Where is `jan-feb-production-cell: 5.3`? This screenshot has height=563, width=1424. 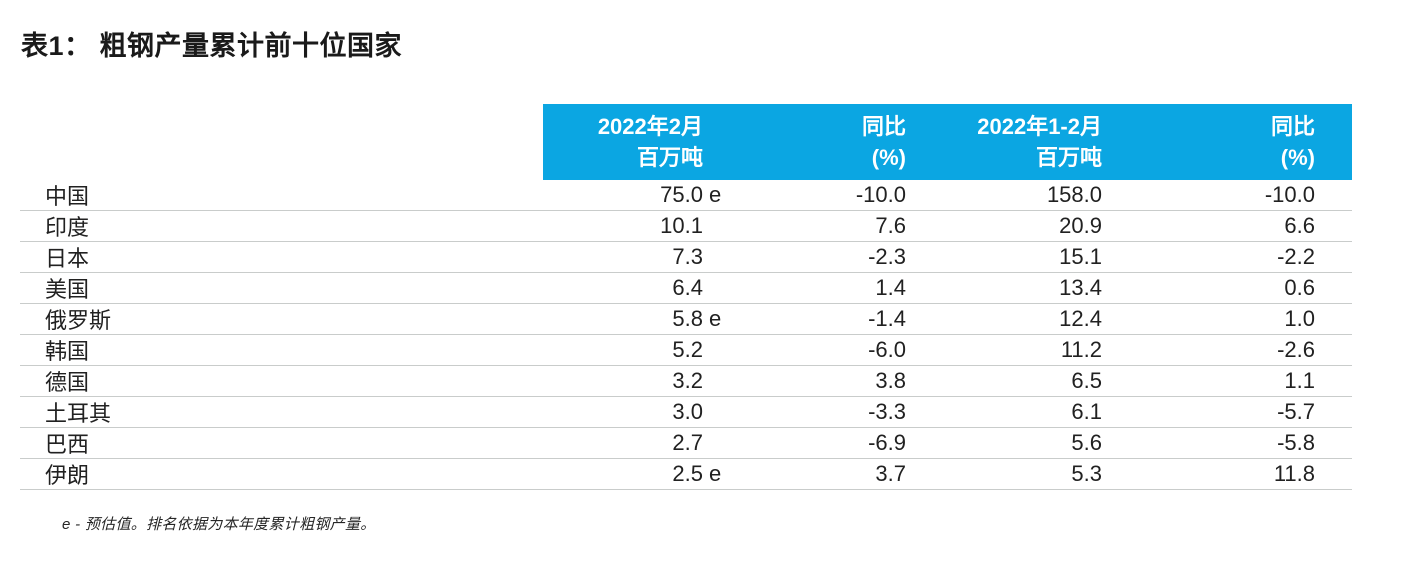 jan-feb-production-cell: 5.3 is located at coordinates (1086, 473).